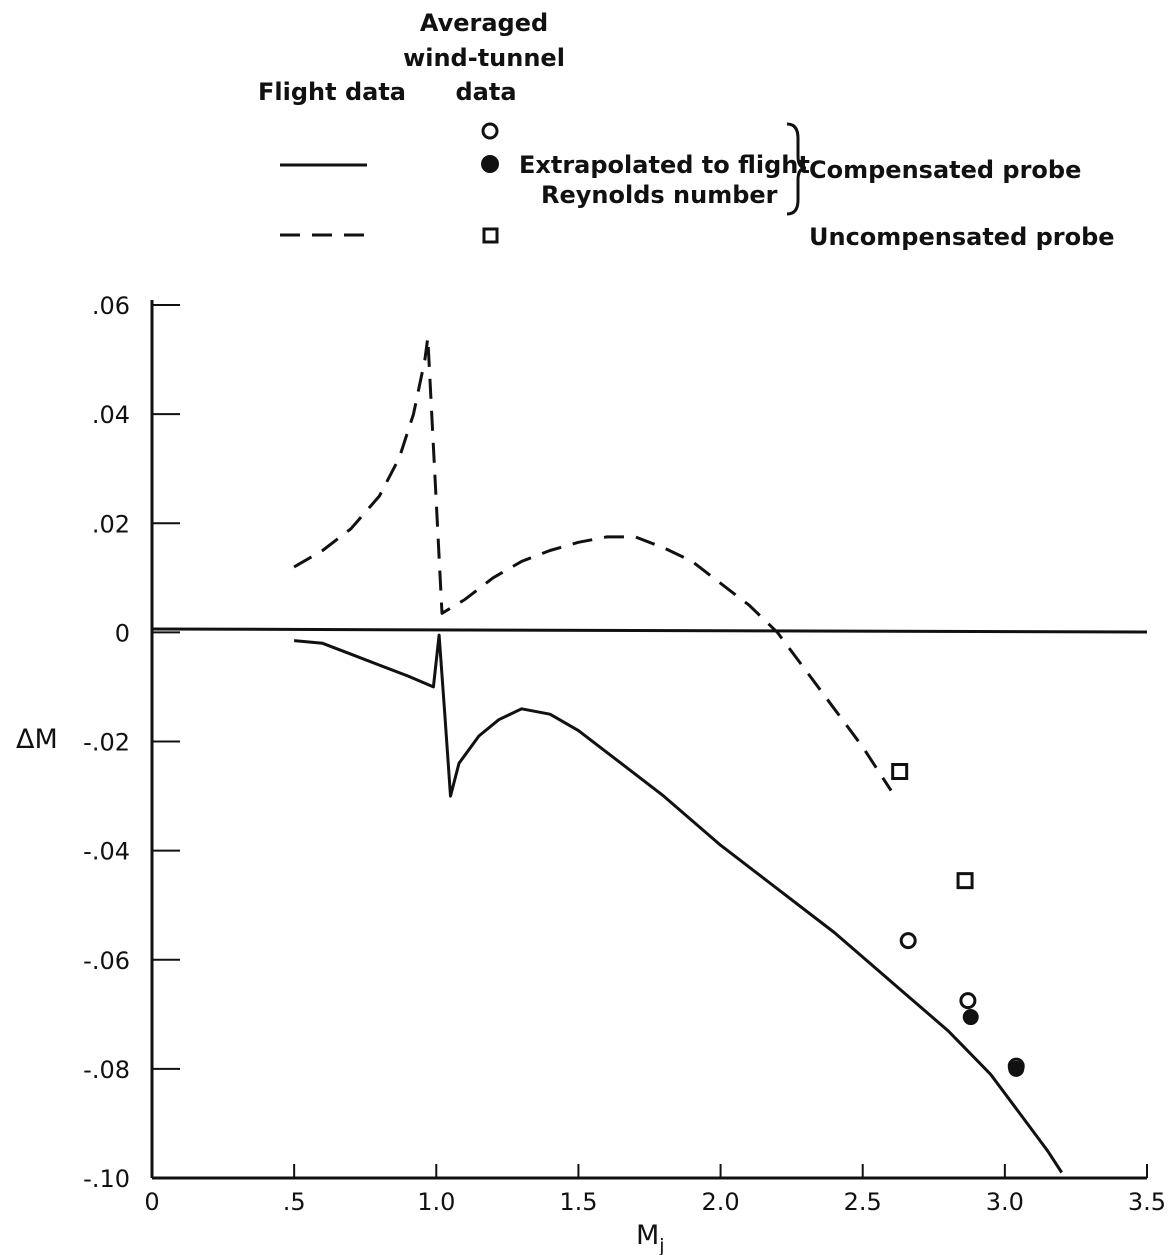 The width and height of the screenshot is (1169, 1255). Describe the element at coordinates (490, 235) in the screenshot. I see `legend-open-square-icon` at that location.